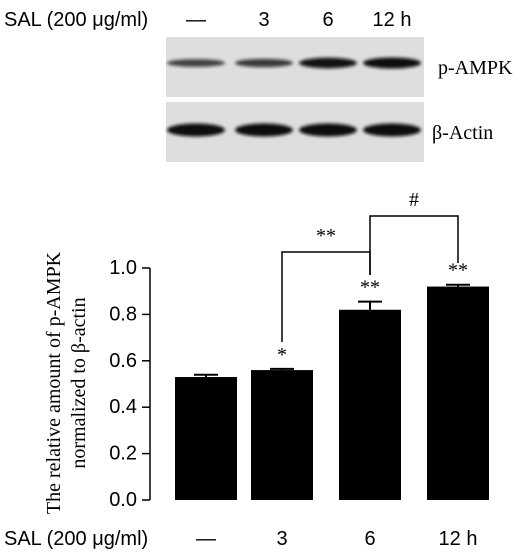 The image size is (530, 553). I want to click on x-axis-title: SAL (200 μg/ml), so click(76, 539).